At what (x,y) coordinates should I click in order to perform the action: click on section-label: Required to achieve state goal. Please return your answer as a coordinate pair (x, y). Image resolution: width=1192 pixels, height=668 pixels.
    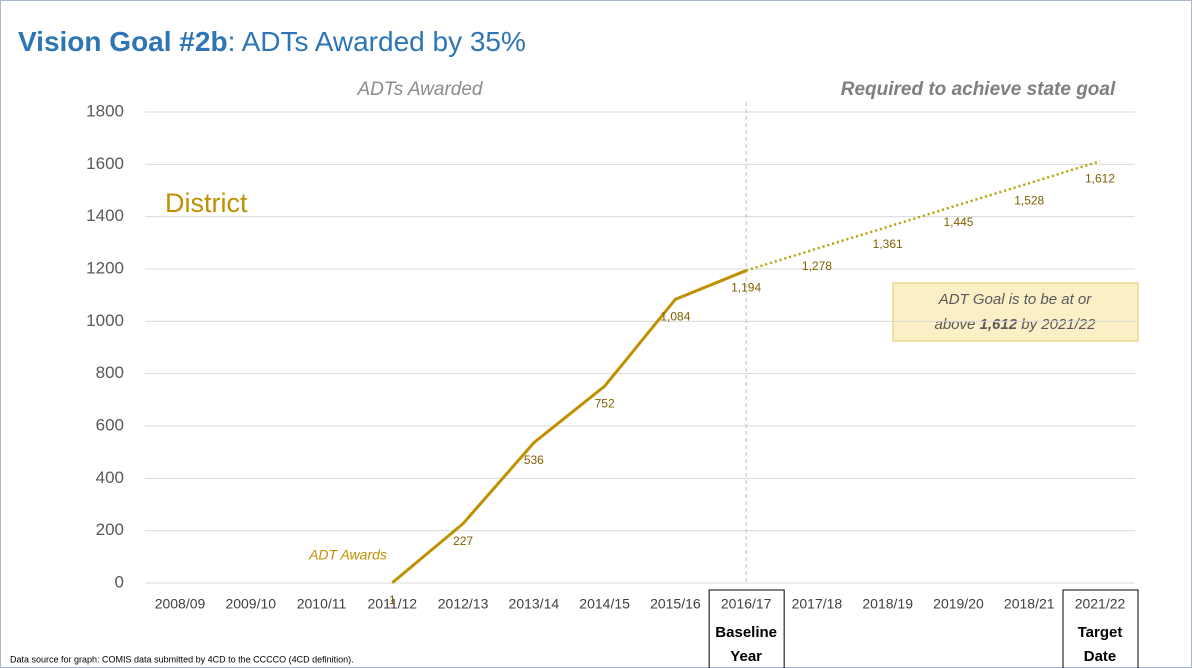
    Looking at the image, I should click on (978, 89).